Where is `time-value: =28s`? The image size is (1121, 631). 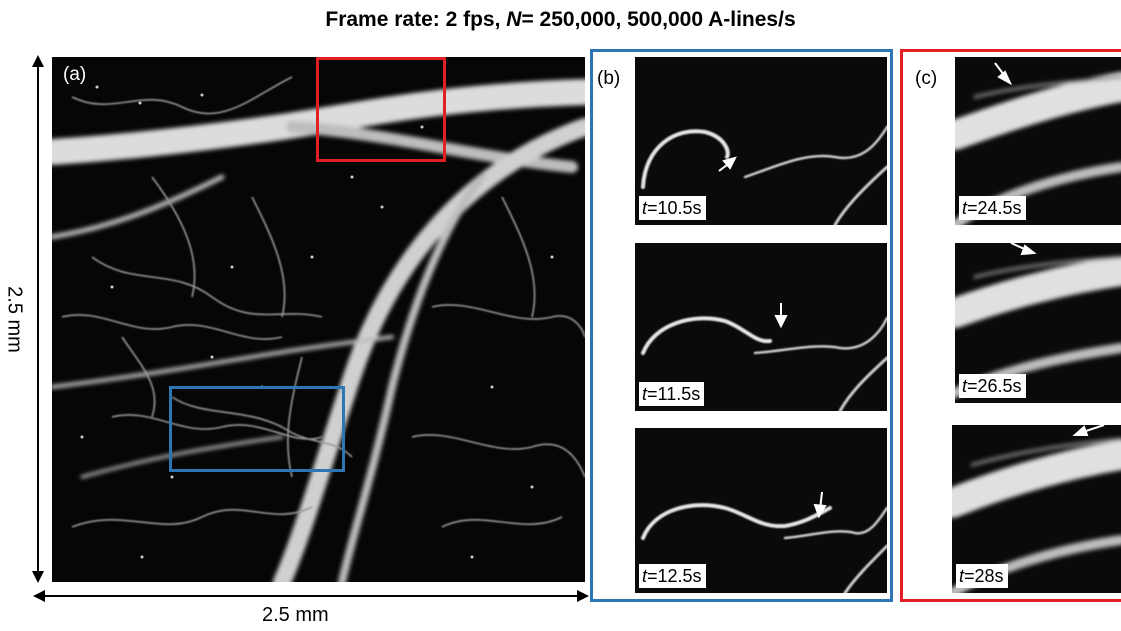
time-value: =28s is located at coordinates (984, 576).